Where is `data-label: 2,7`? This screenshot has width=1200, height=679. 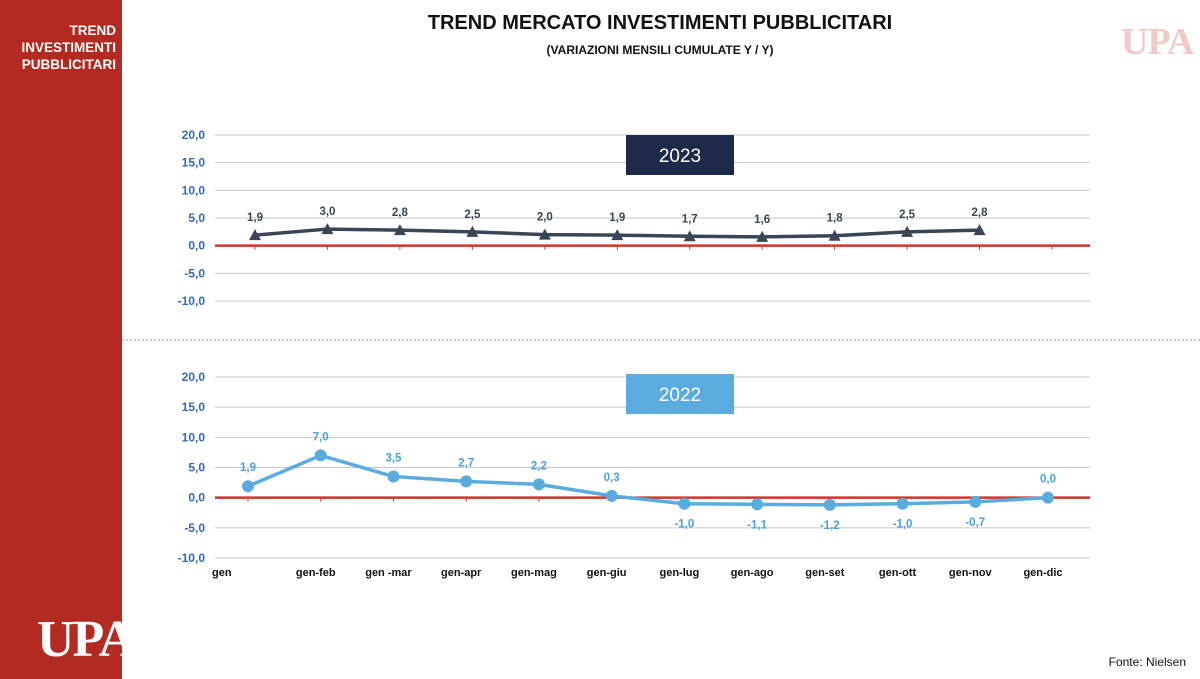 data-label: 2,7 is located at coordinates (466, 463).